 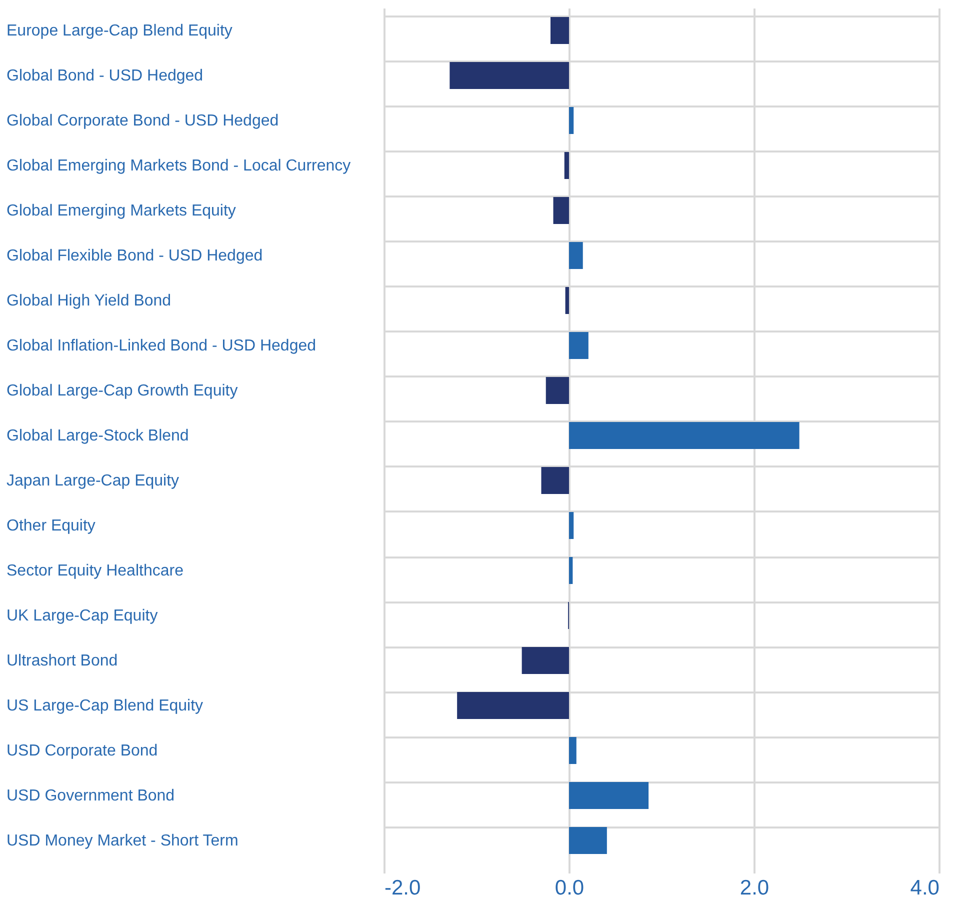 What do you see at coordinates (122, 391) in the screenshot?
I see `y-tick-label: Global Large-Cap Growth Equity` at bounding box center [122, 391].